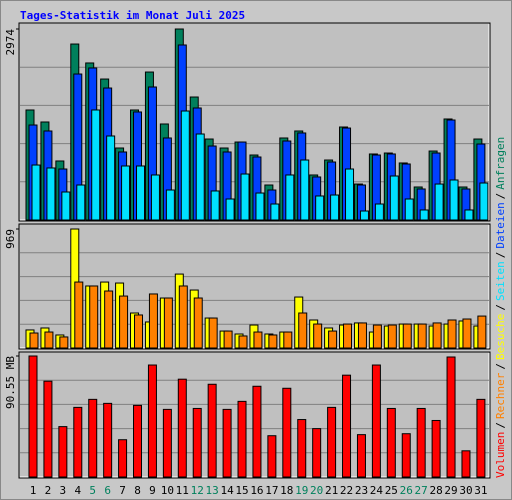 Image resolution: width=512 pixels, height=500 pixels. I want to click on x-tick-label: 7, so click(122, 490).